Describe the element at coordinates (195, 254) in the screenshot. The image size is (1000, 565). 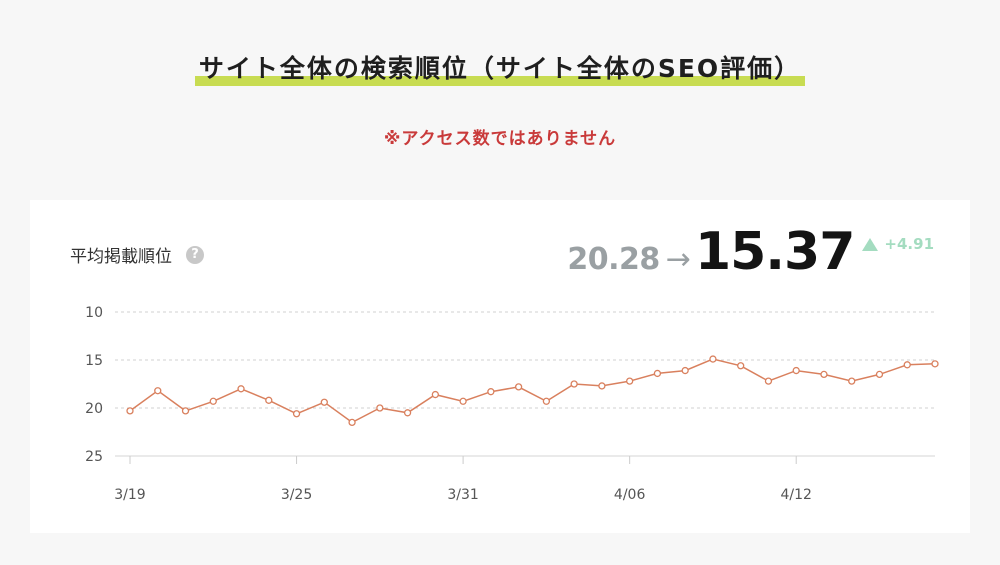
I see `help-icon: ?` at that location.